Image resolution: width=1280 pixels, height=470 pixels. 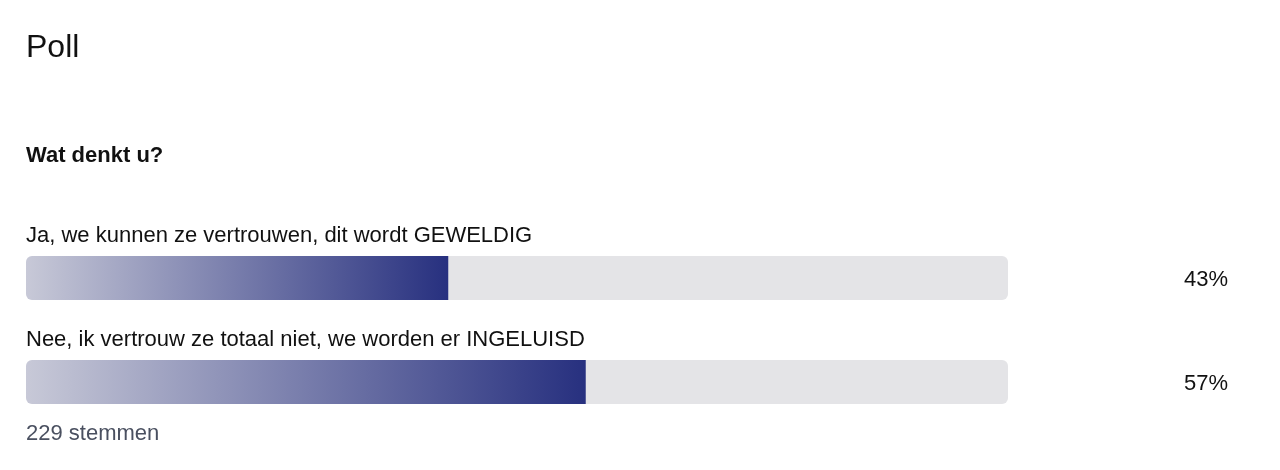 What do you see at coordinates (93, 433) in the screenshot?
I see `text: 229 stemmen` at bounding box center [93, 433].